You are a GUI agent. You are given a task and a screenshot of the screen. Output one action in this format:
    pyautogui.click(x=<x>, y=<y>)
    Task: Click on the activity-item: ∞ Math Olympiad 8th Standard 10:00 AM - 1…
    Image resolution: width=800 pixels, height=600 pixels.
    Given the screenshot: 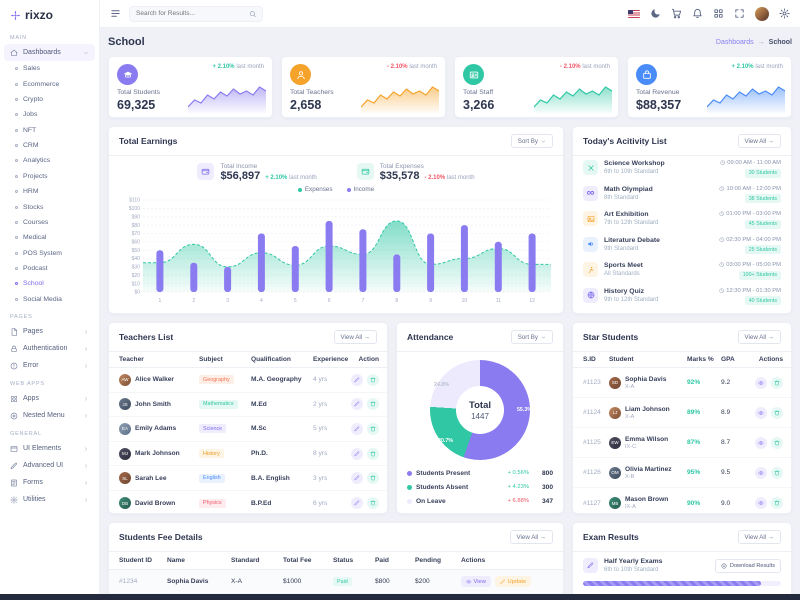 What is the action you would take?
    pyautogui.click(x=682, y=195)
    